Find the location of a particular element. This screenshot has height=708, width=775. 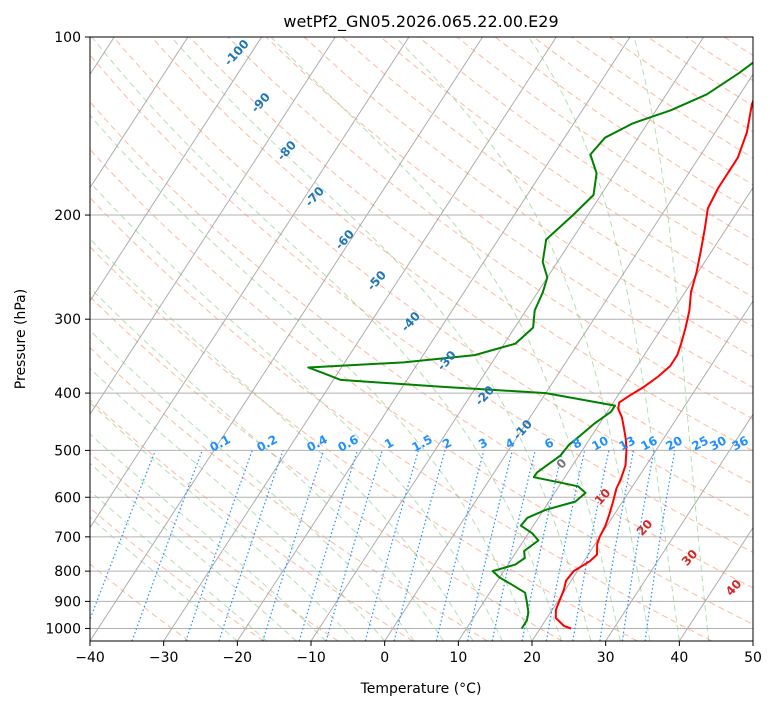

chart-title: wetPf2_GN05.2026.065.22.00.E29 is located at coordinates (420, 22).